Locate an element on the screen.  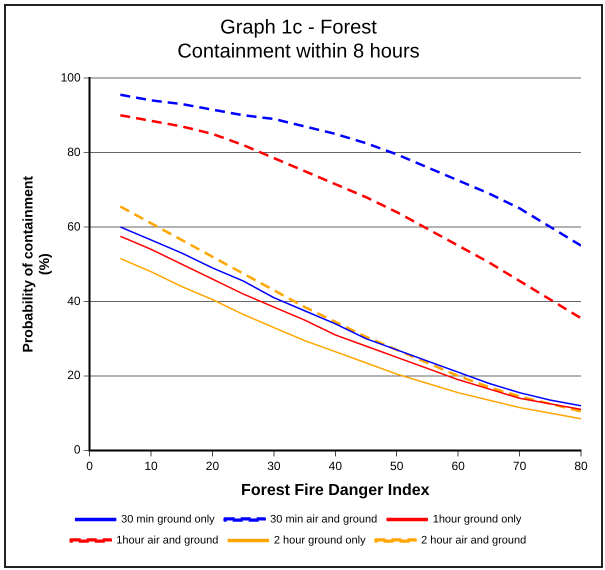
y-tick-label: 60 is located at coordinates (74, 226).